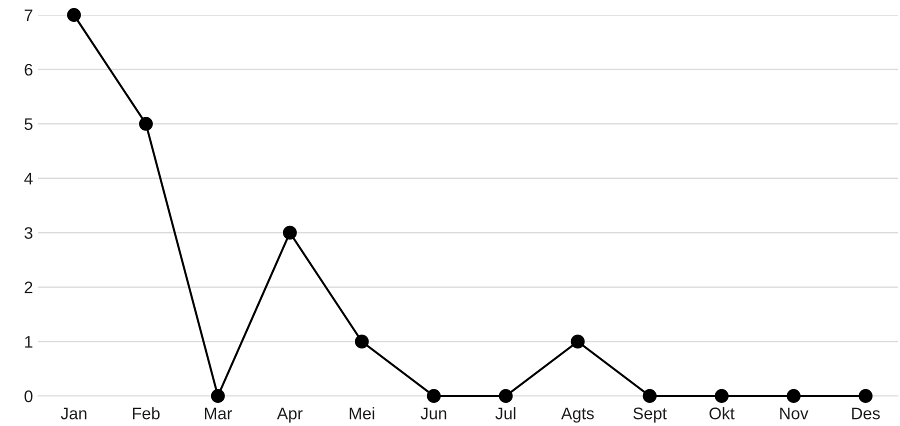  I want to click on x-tick-label: Des, so click(866, 414).